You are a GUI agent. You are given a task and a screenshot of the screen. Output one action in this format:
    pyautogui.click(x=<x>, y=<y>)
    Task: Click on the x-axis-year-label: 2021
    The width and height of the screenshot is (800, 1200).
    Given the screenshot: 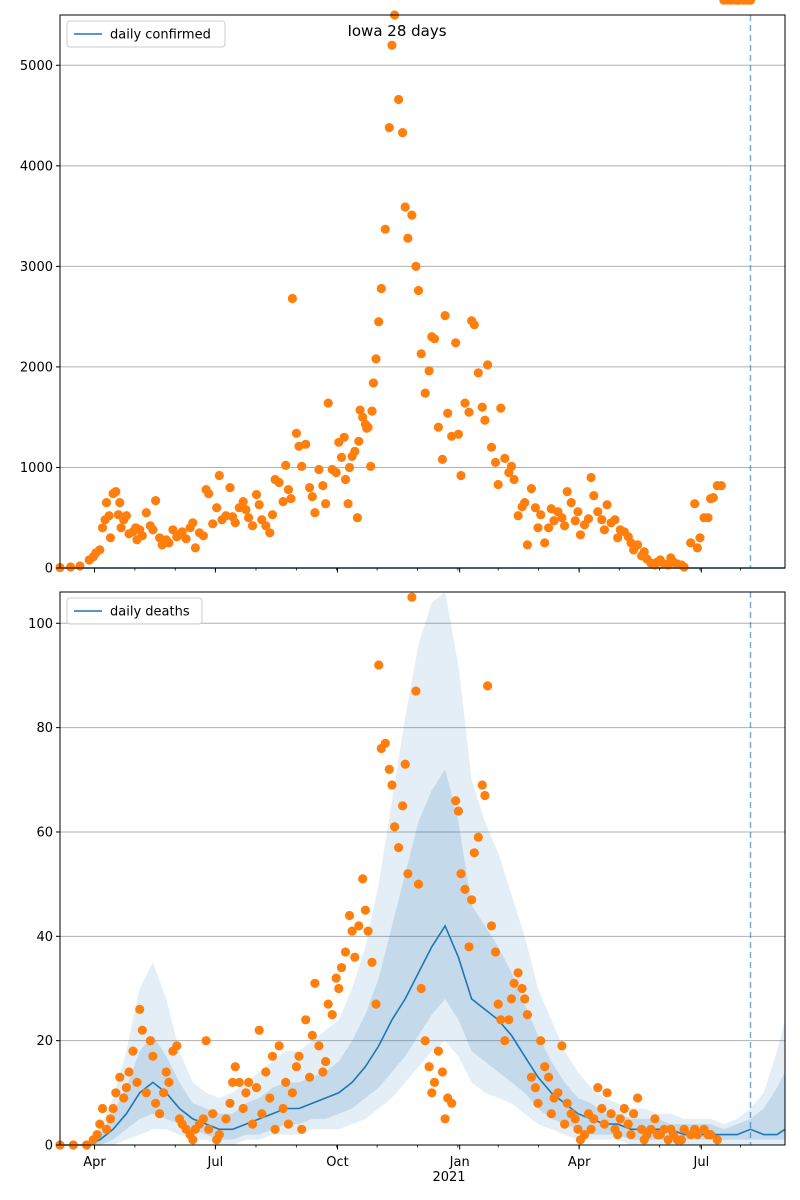 What is the action you would take?
    pyautogui.click(x=448, y=1177)
    